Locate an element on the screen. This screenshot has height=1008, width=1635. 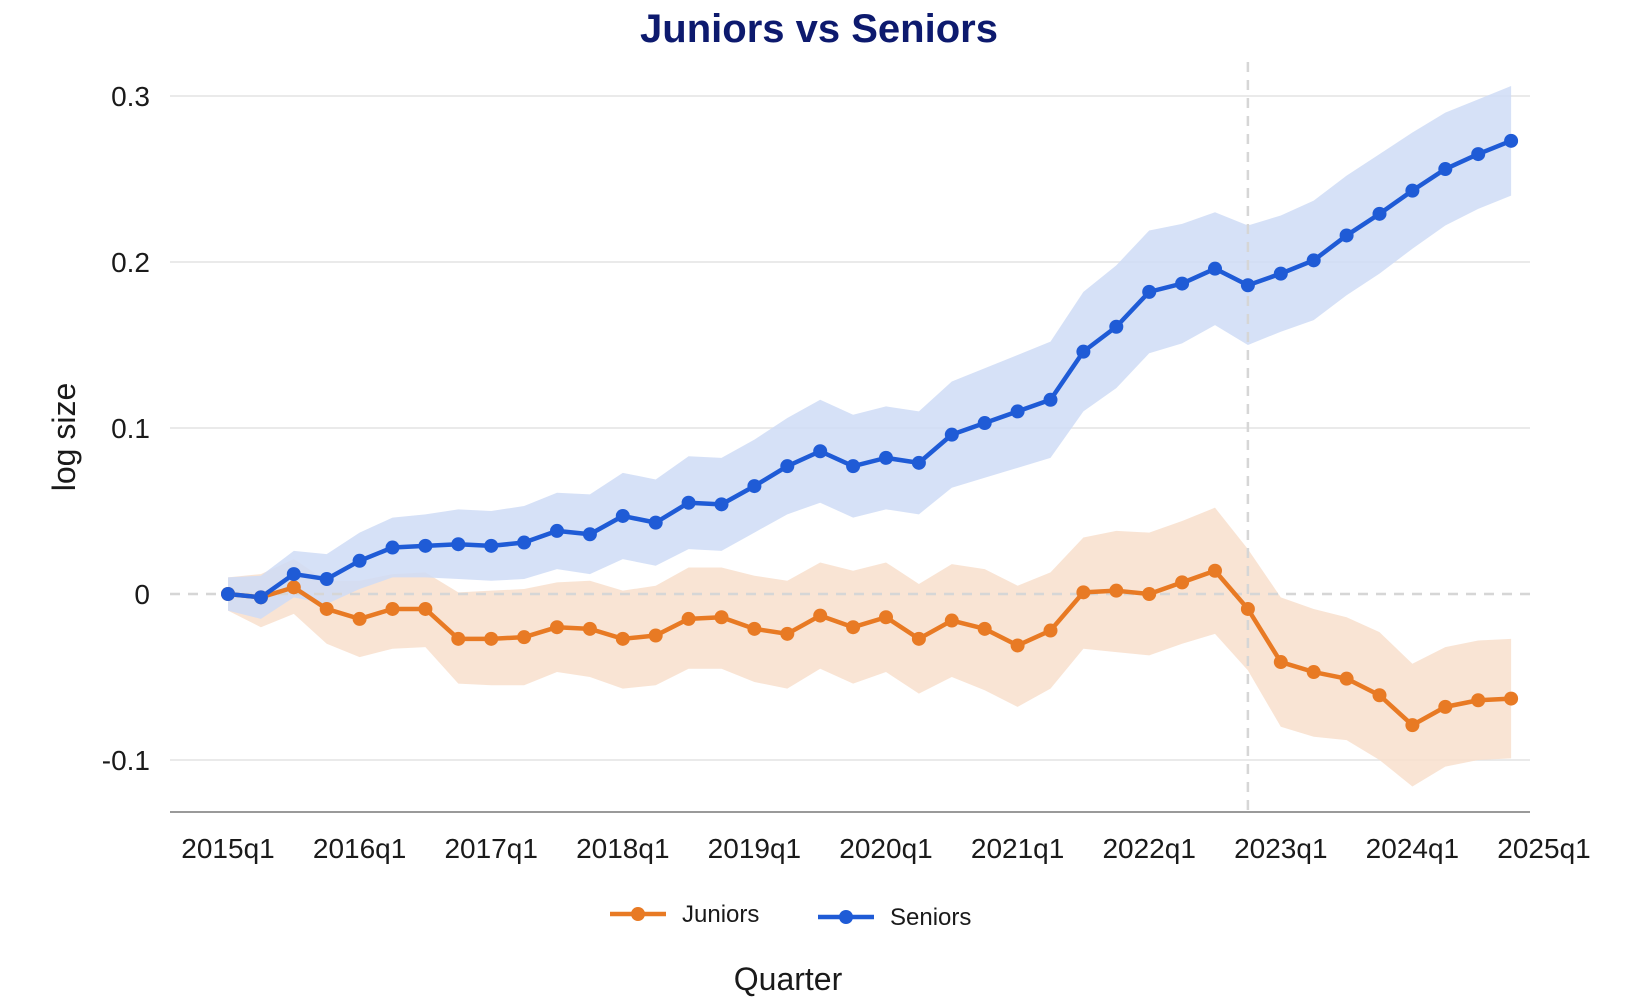
x-tick-label: 2016q1 is located at coordinates (359, 848).